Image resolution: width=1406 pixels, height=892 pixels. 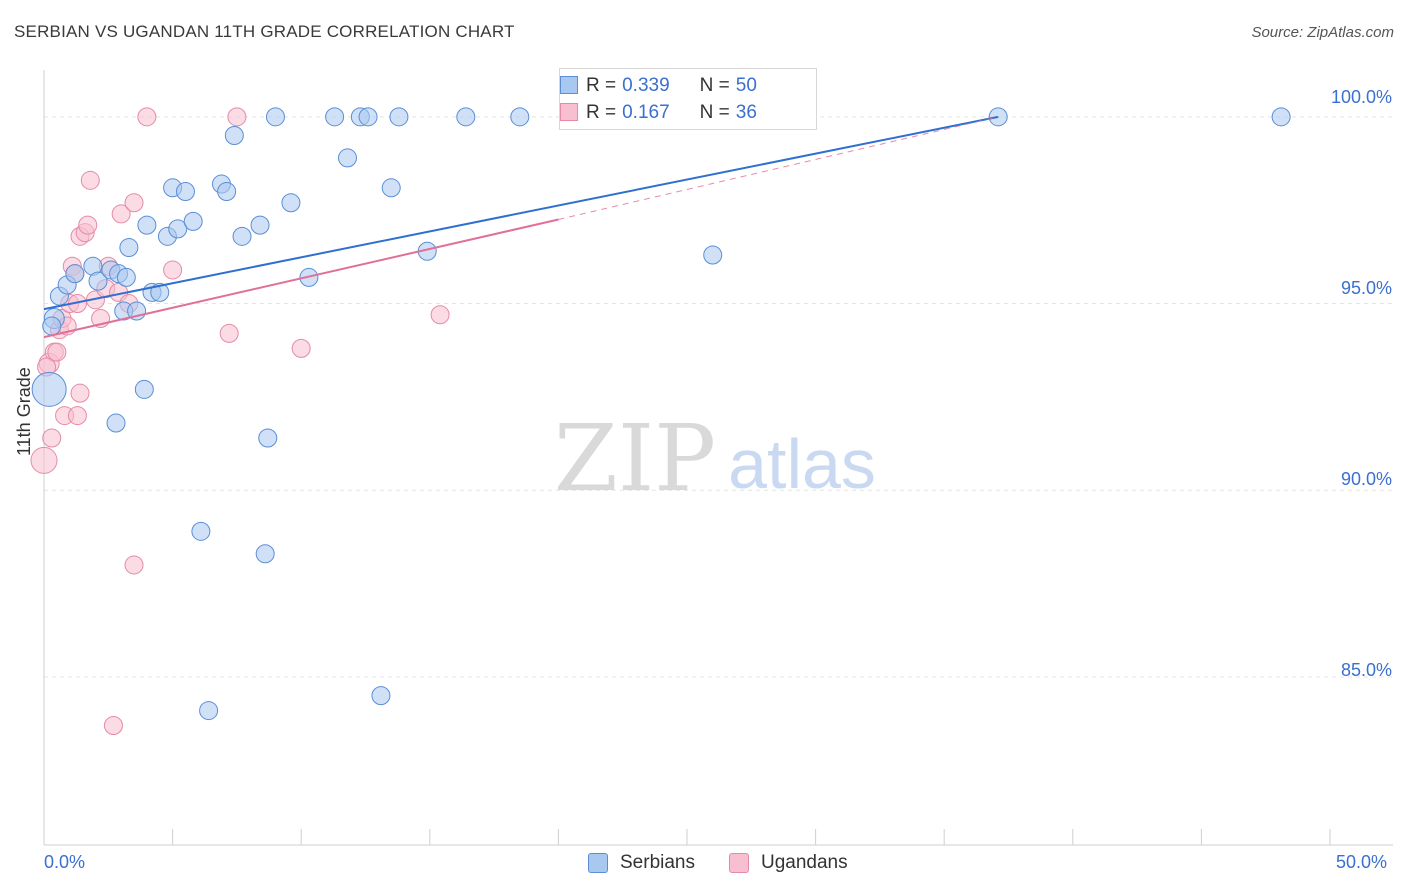 I want to click on watermark-zip: ZIP, so click(x=635, y=458).